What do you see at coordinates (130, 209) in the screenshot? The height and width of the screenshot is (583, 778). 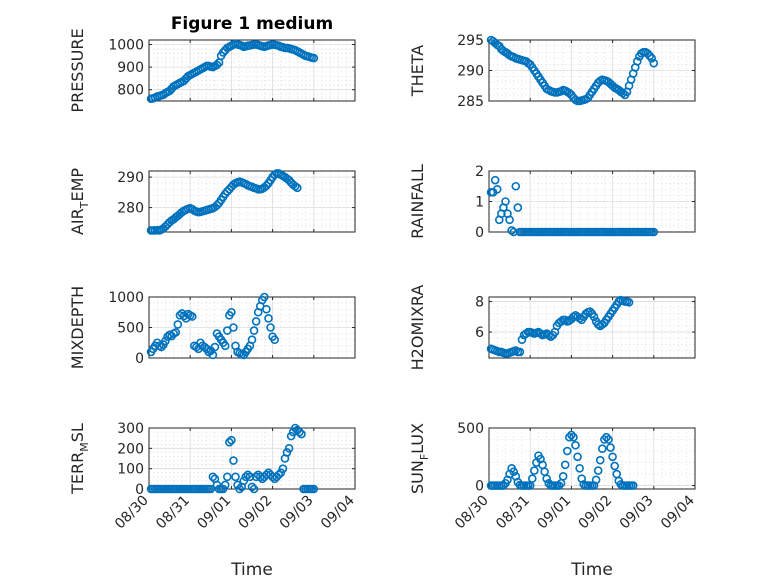 I see `y-tick-label: 280` at bounding box center [130, 209].